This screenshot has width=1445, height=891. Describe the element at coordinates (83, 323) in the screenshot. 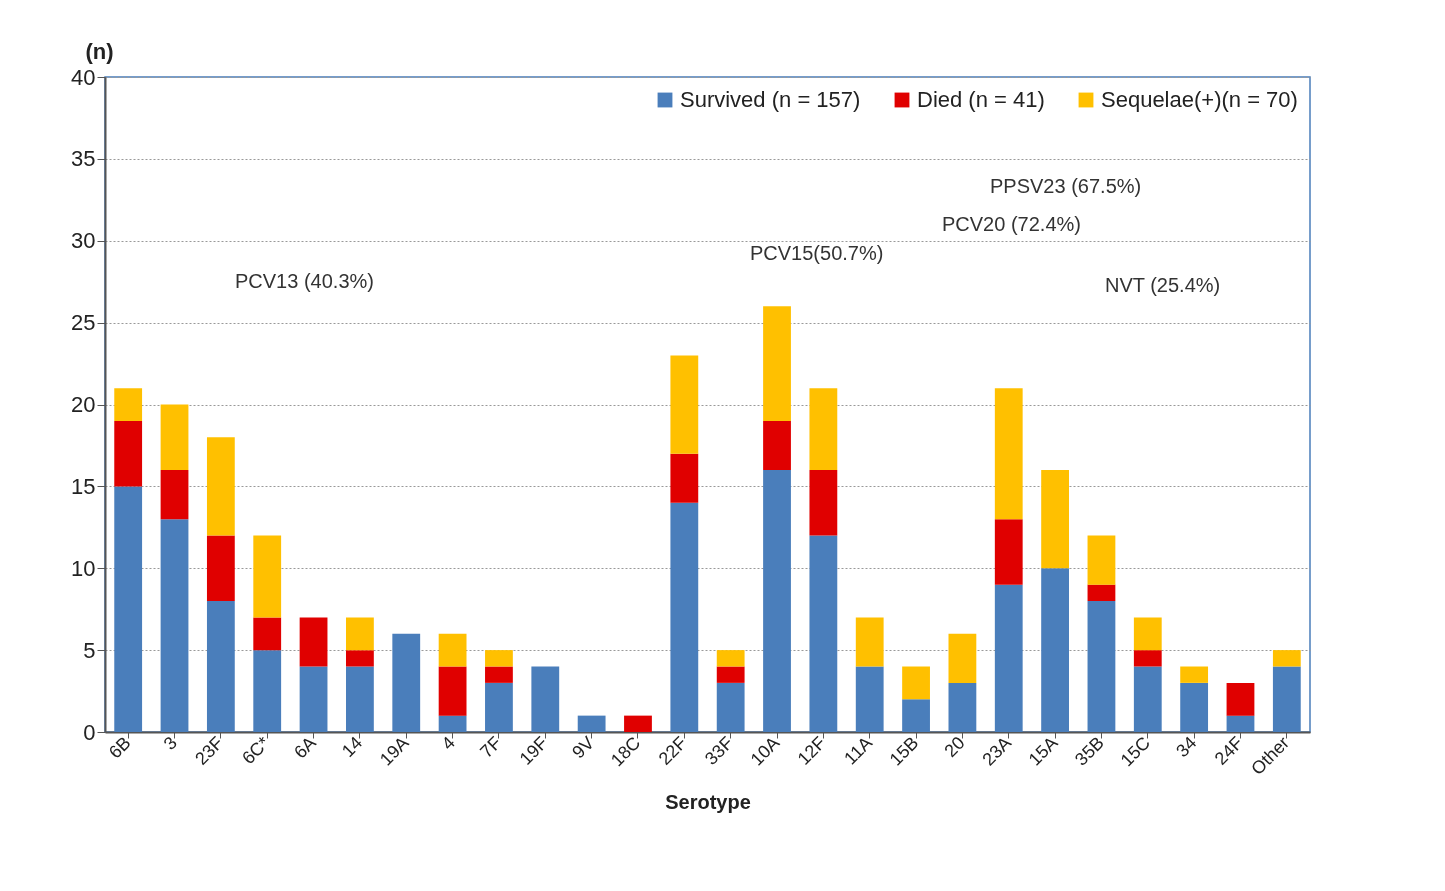

I see `y-tick-label: 25` at that location.